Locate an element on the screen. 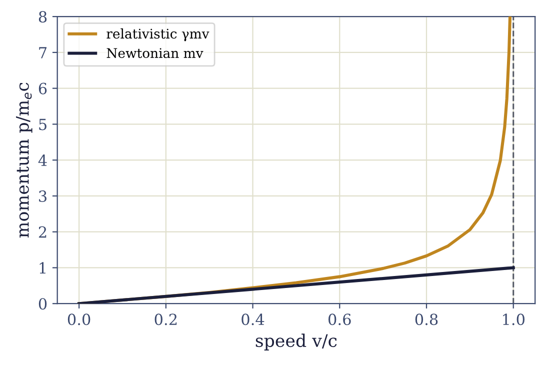 The width and height of the screenshot is (546, 368). y-tick-label: 8 is located at coordinates (42, 17).